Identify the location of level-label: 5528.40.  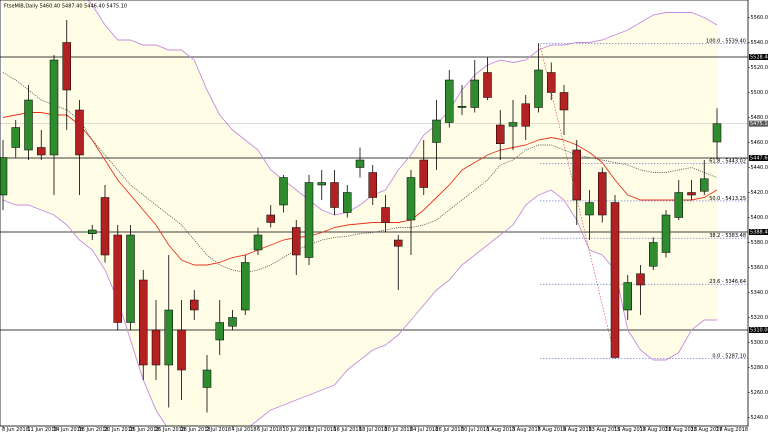
(759, 58).